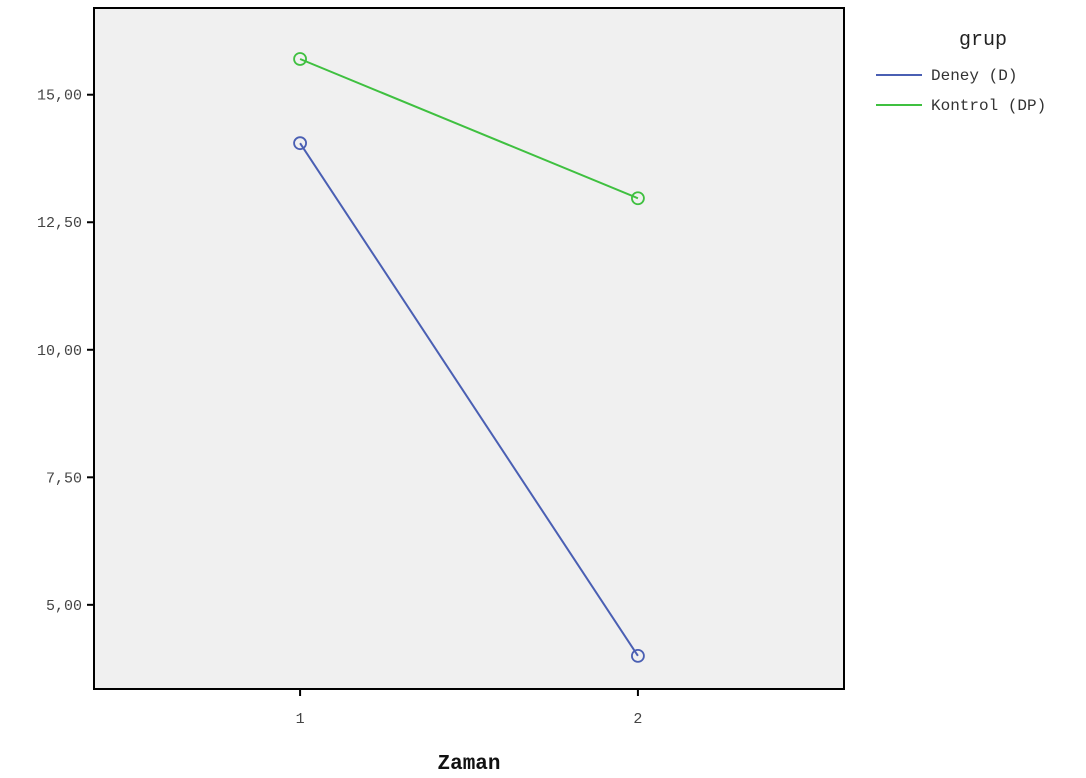 The width and height of the screenshot is (1086, 778). Describe the element at coordinates (637, 719) in the screenshot. I see `x-tick-label: 2` at that location.